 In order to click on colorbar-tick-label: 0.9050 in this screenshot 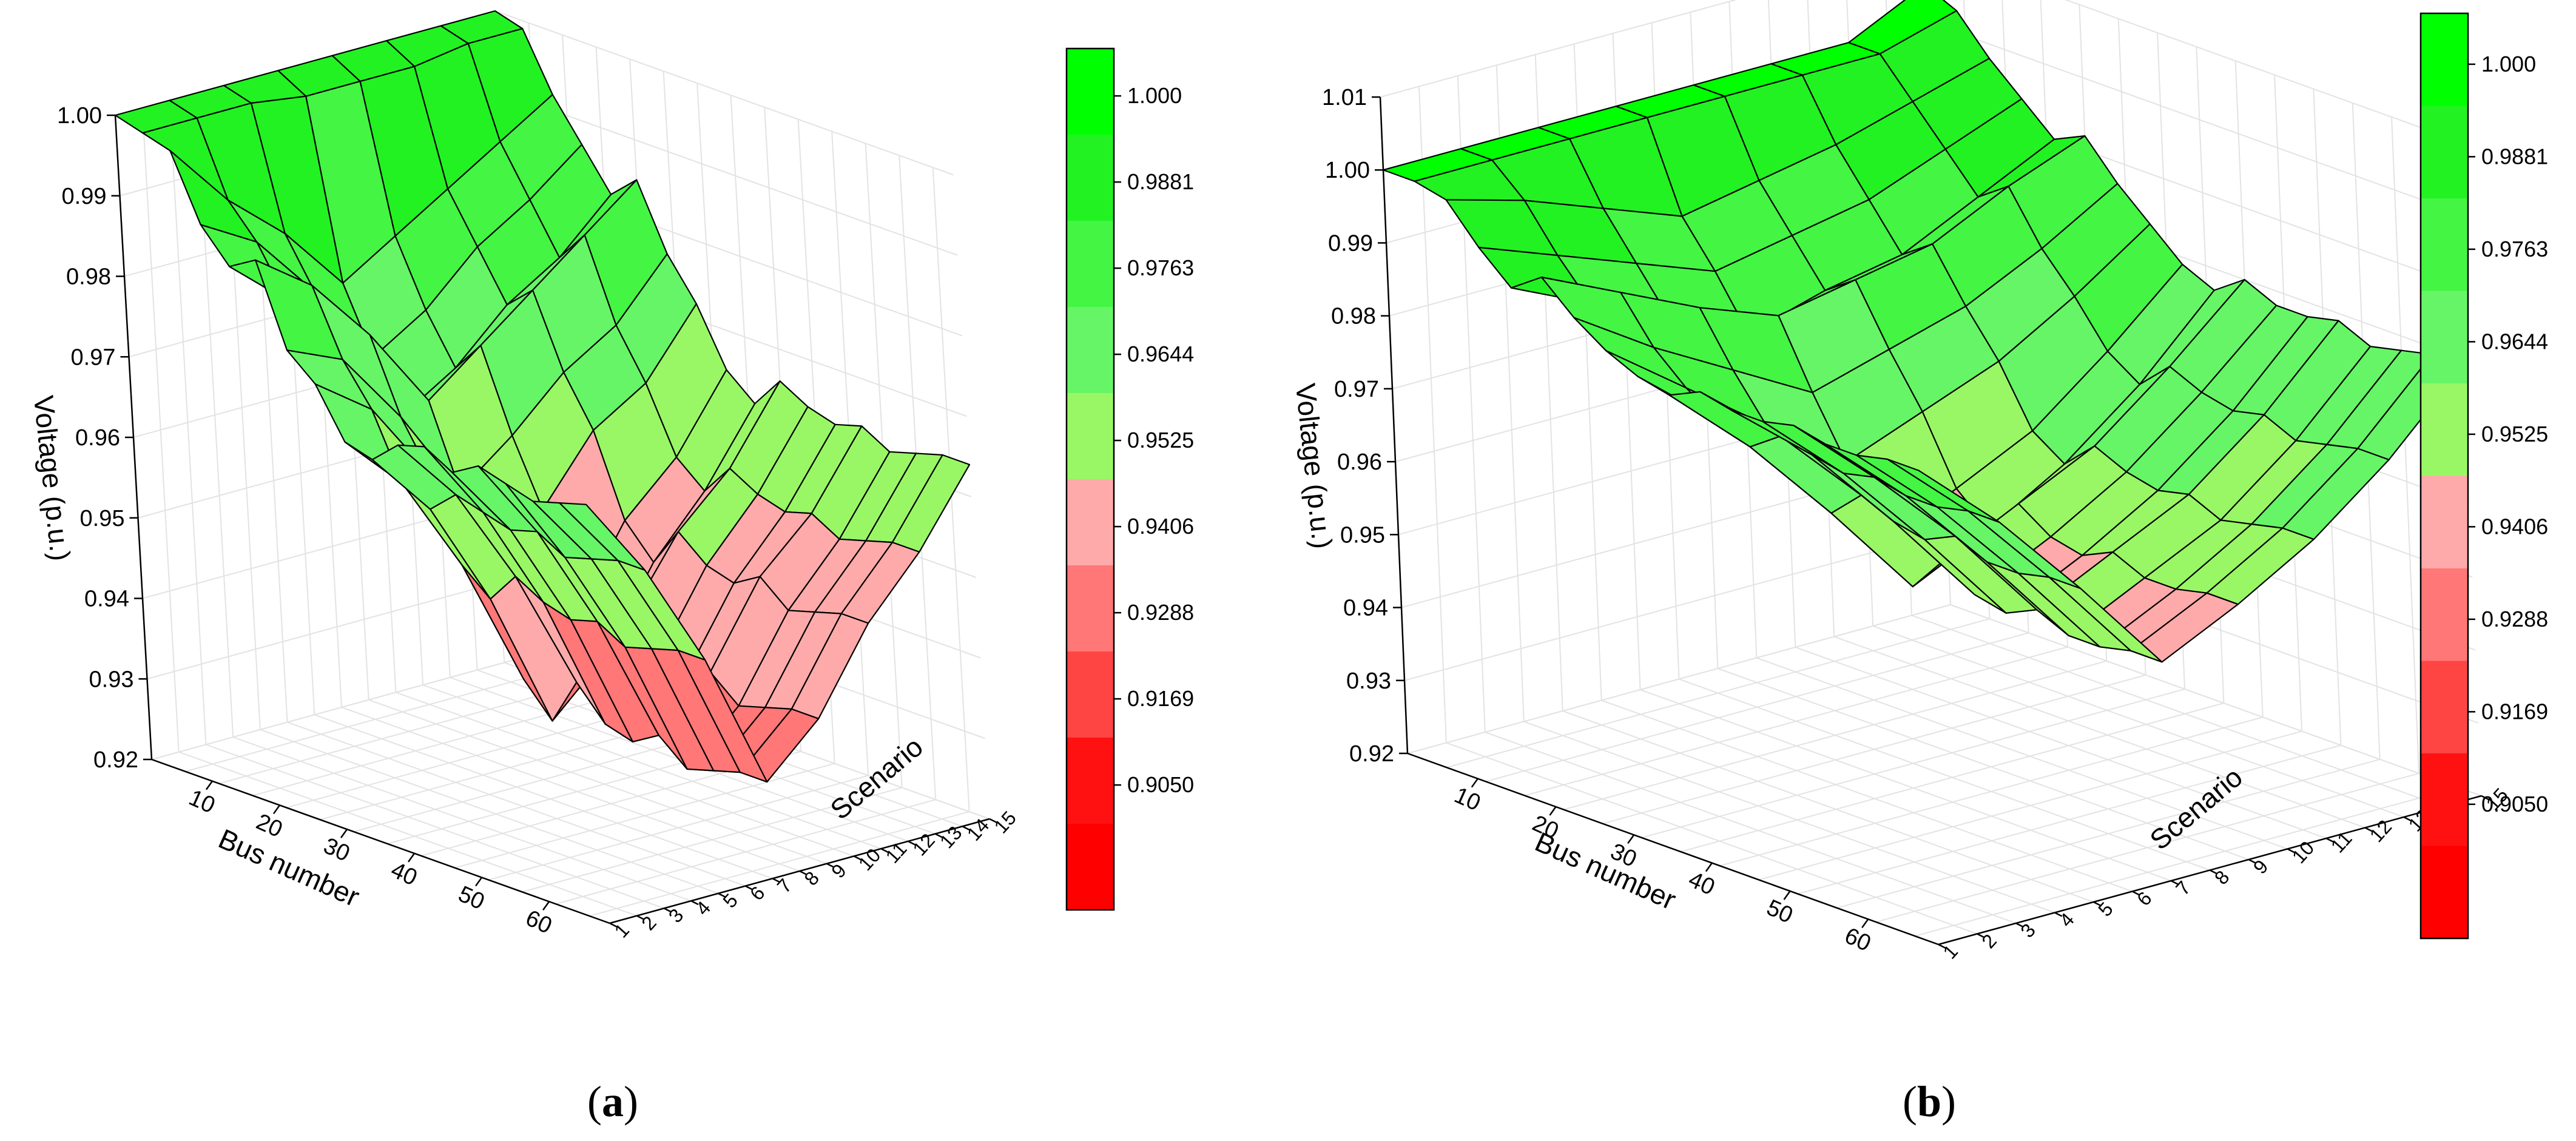, I will do `click(1160, 784)`.